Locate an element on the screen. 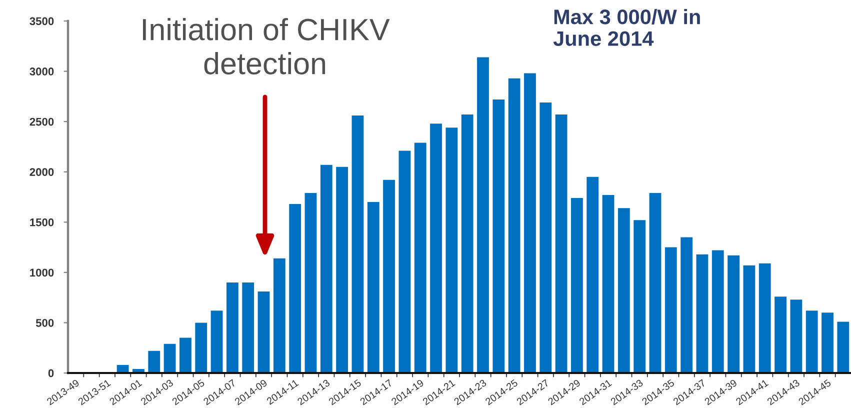  y-tick-label: 0 is located at coordinates (51, 373).